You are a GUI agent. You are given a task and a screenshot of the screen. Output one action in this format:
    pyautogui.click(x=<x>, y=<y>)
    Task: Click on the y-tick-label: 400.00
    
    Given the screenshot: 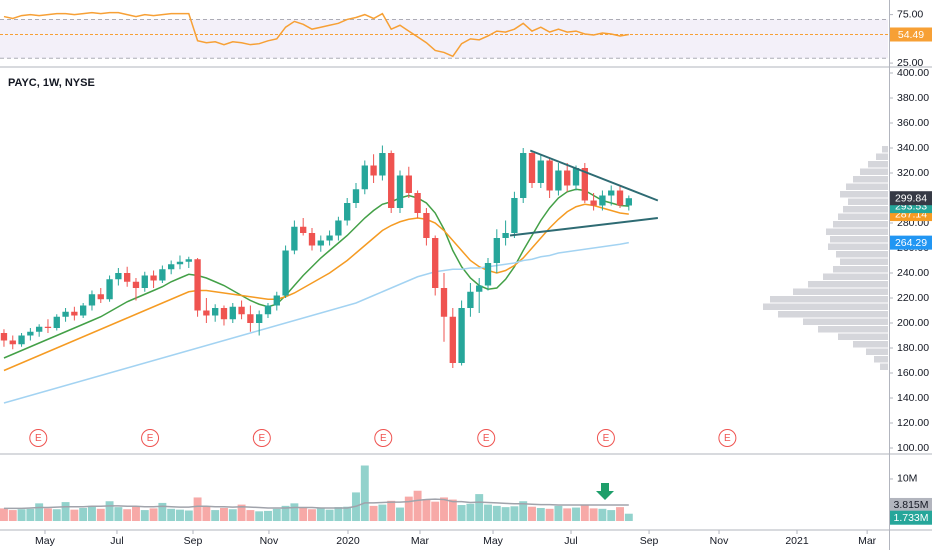 What is the action you would take?
    pyautogui.click(x=913, y=73)
    